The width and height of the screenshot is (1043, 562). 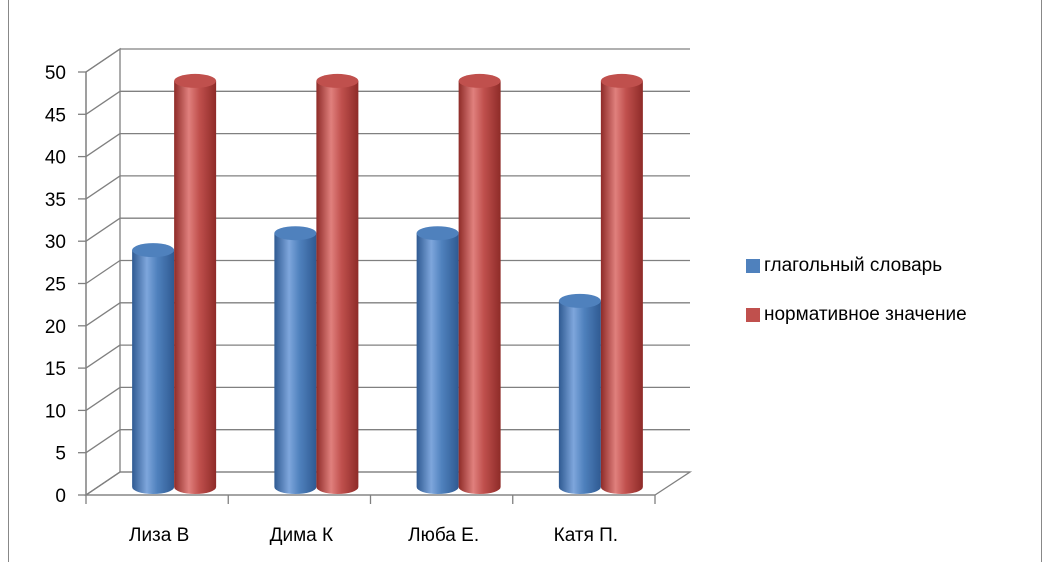 What do you see at coordinates (55, 115) in the screenshot?
I see `y-tick-label: 45` at bounding box center [55, 115].